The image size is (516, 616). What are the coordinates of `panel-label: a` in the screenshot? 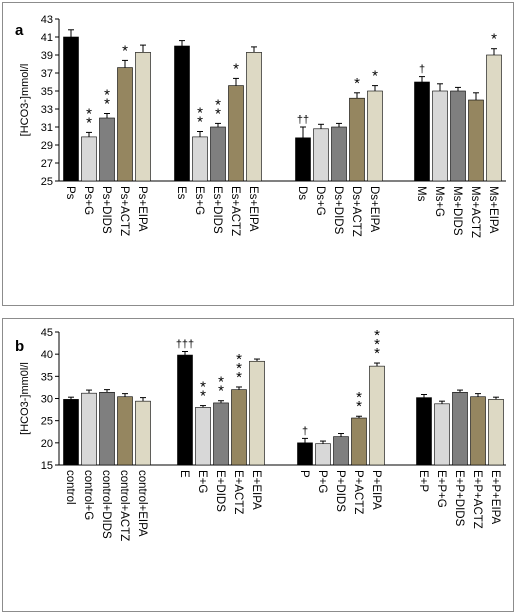 It's located at (19, 30).